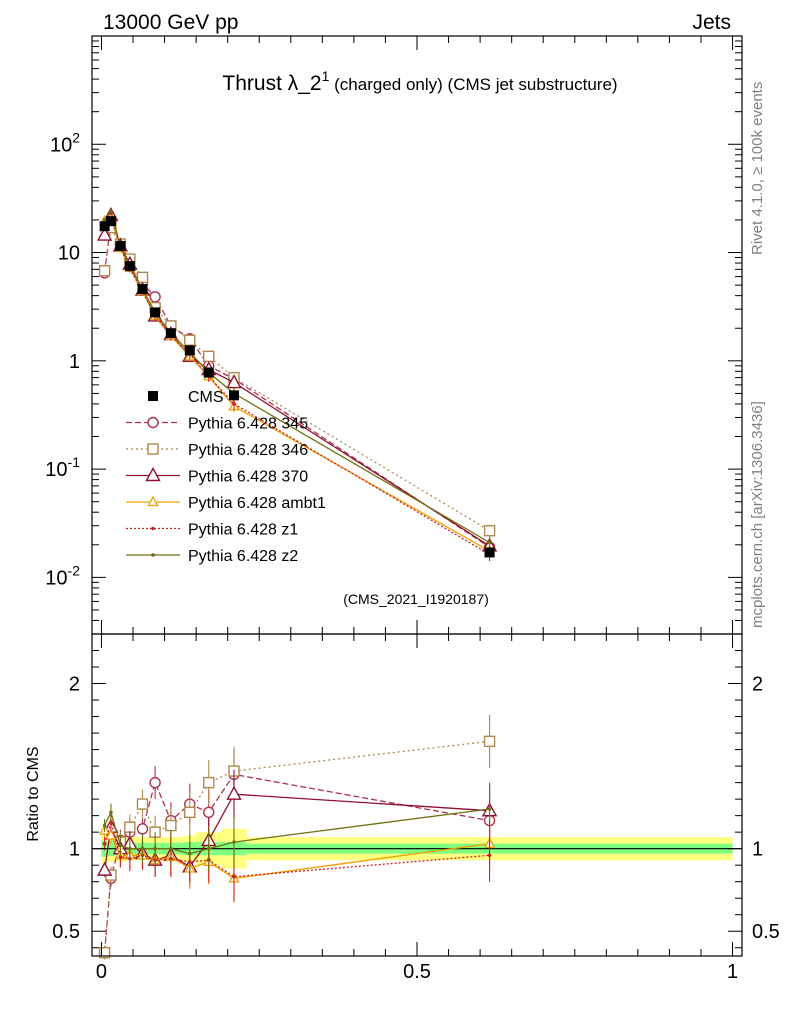  I want to click on legend-entry-1: Pythia 6.428 345, so click(217, 424).